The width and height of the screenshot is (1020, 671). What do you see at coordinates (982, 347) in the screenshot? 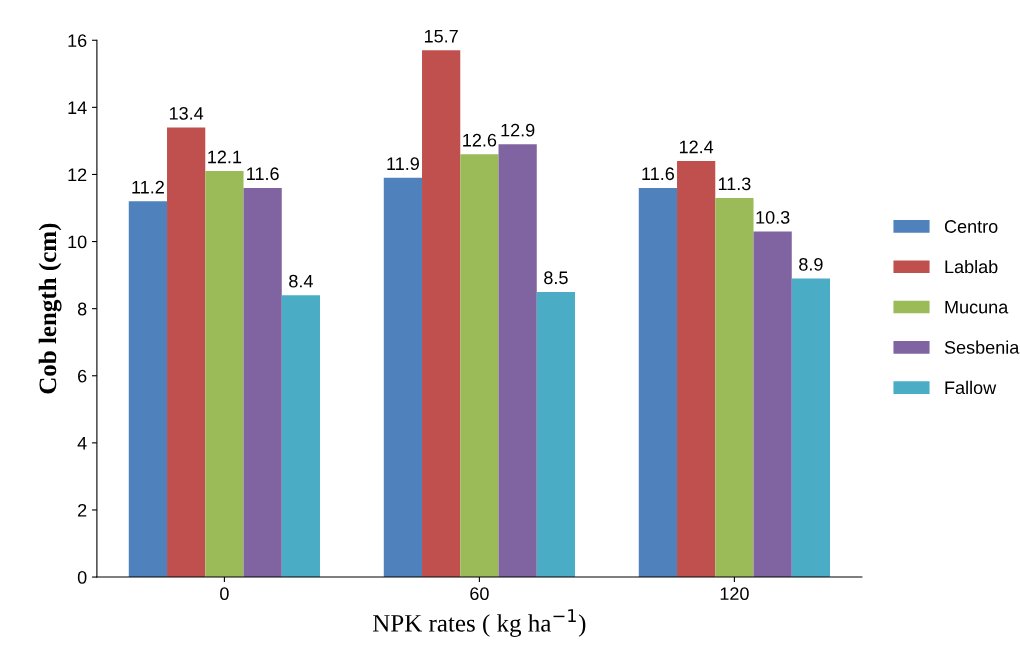
I see `legend-label: Sesbenia` at bounding box center [982, 347].